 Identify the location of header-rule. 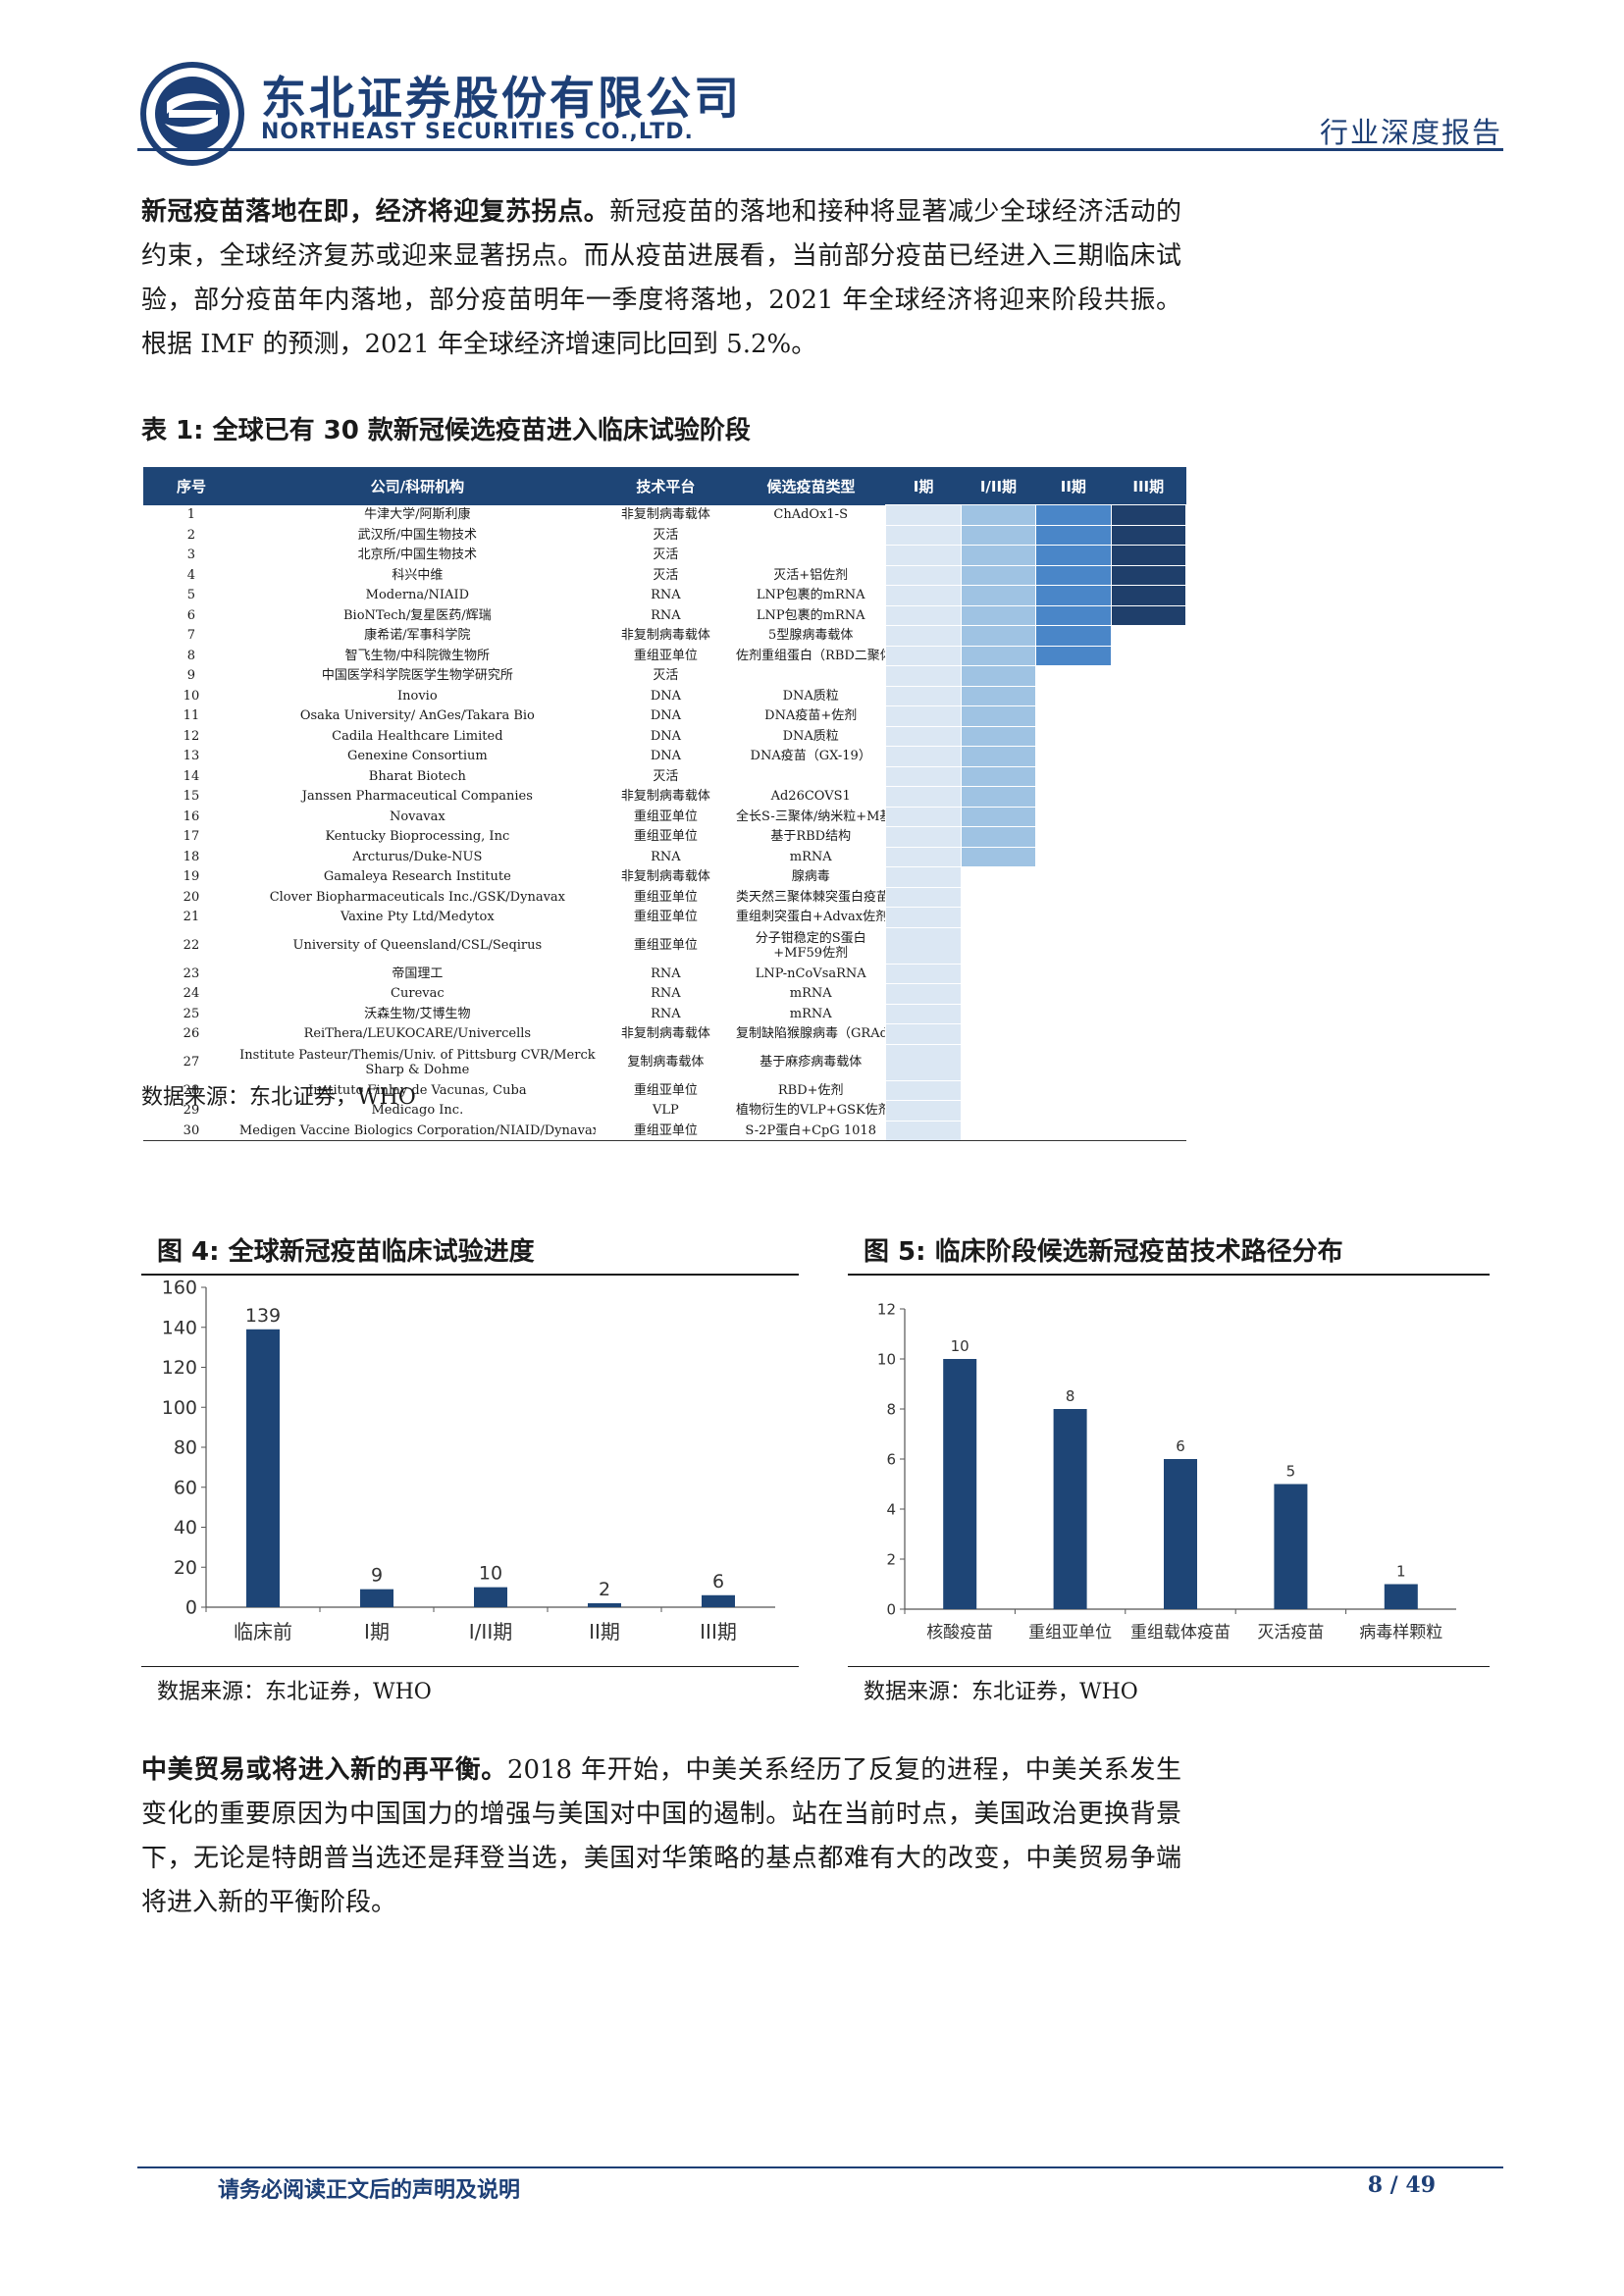
(820, 149).